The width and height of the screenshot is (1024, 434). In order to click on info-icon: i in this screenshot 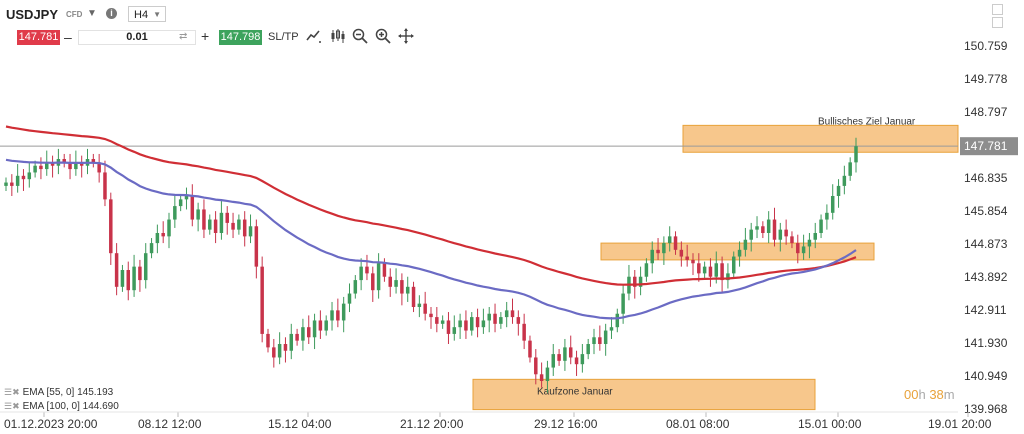, I will do `click(111, 13)`.